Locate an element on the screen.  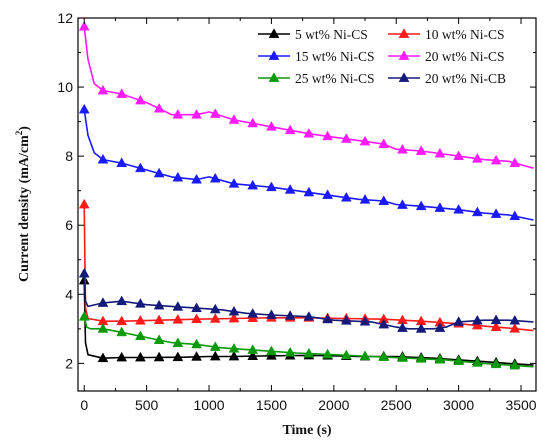
y-tick-label: 4 is located at coordinates (69, 294).